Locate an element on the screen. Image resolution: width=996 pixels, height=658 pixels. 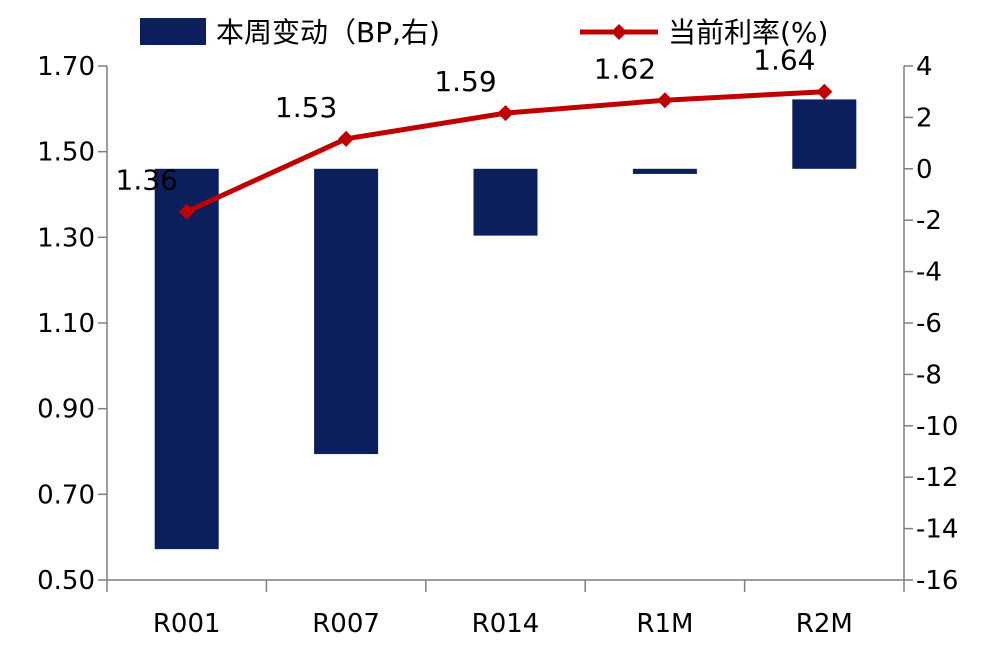
legend-label-bar: 本周变动（BP,右) is located at coordinates (328, 32).